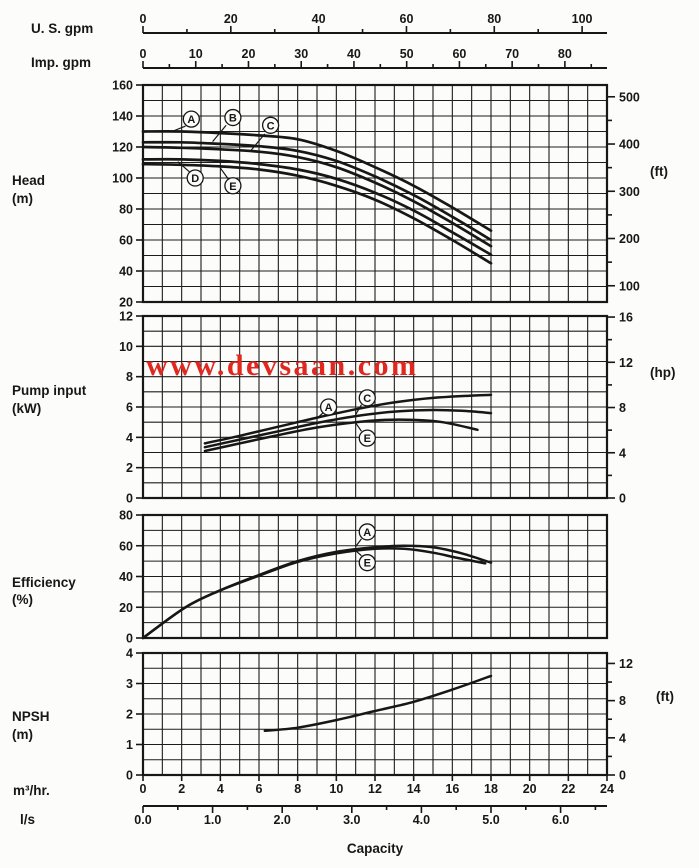 Image resolution: width=699 pixels, height=868 pixels. I want to click on pump_input-ytick-label: 6, so click(129, 408).